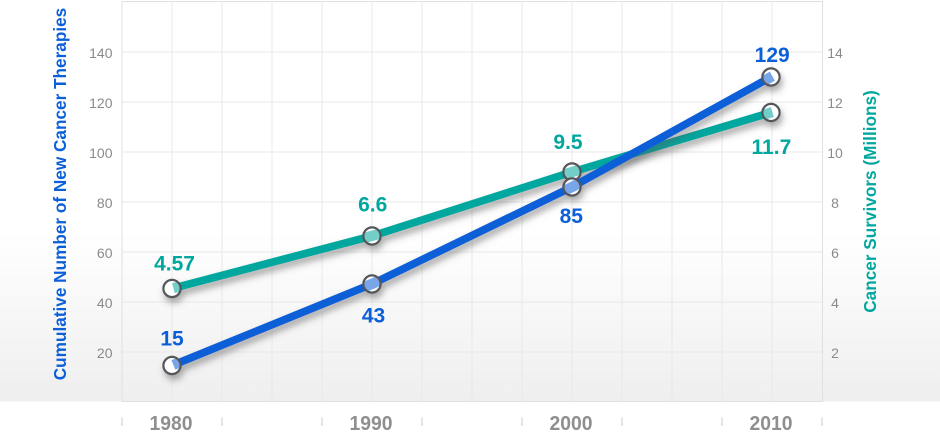  Describe the element at coordinates (835, 103) in the screenshot. I see `svg-text: 12` at that location.